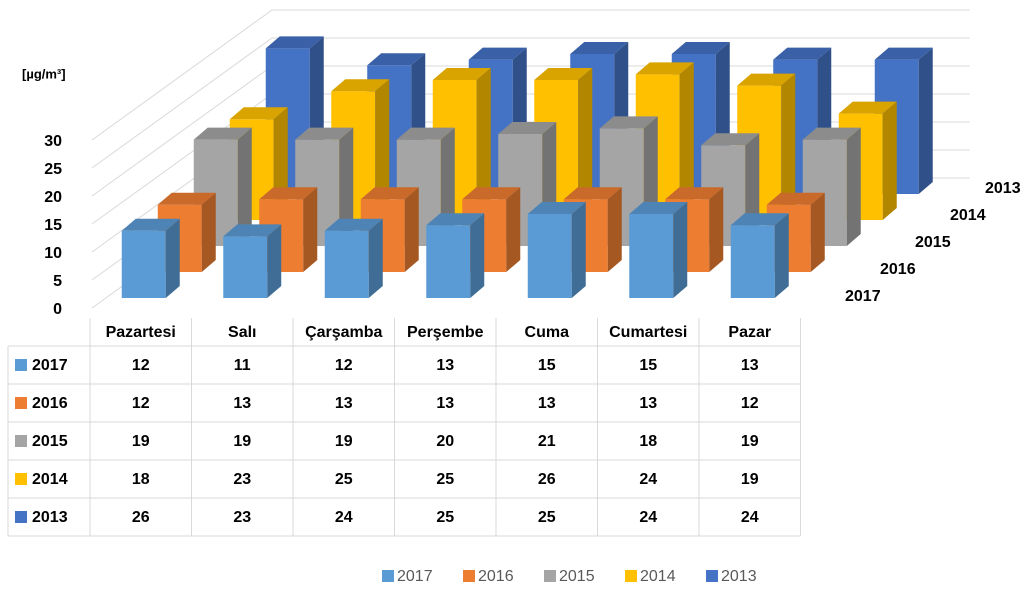 The width and height of the screenshot is (1035, 589). I want to click on legend-label: 2015, so click(577, 576).